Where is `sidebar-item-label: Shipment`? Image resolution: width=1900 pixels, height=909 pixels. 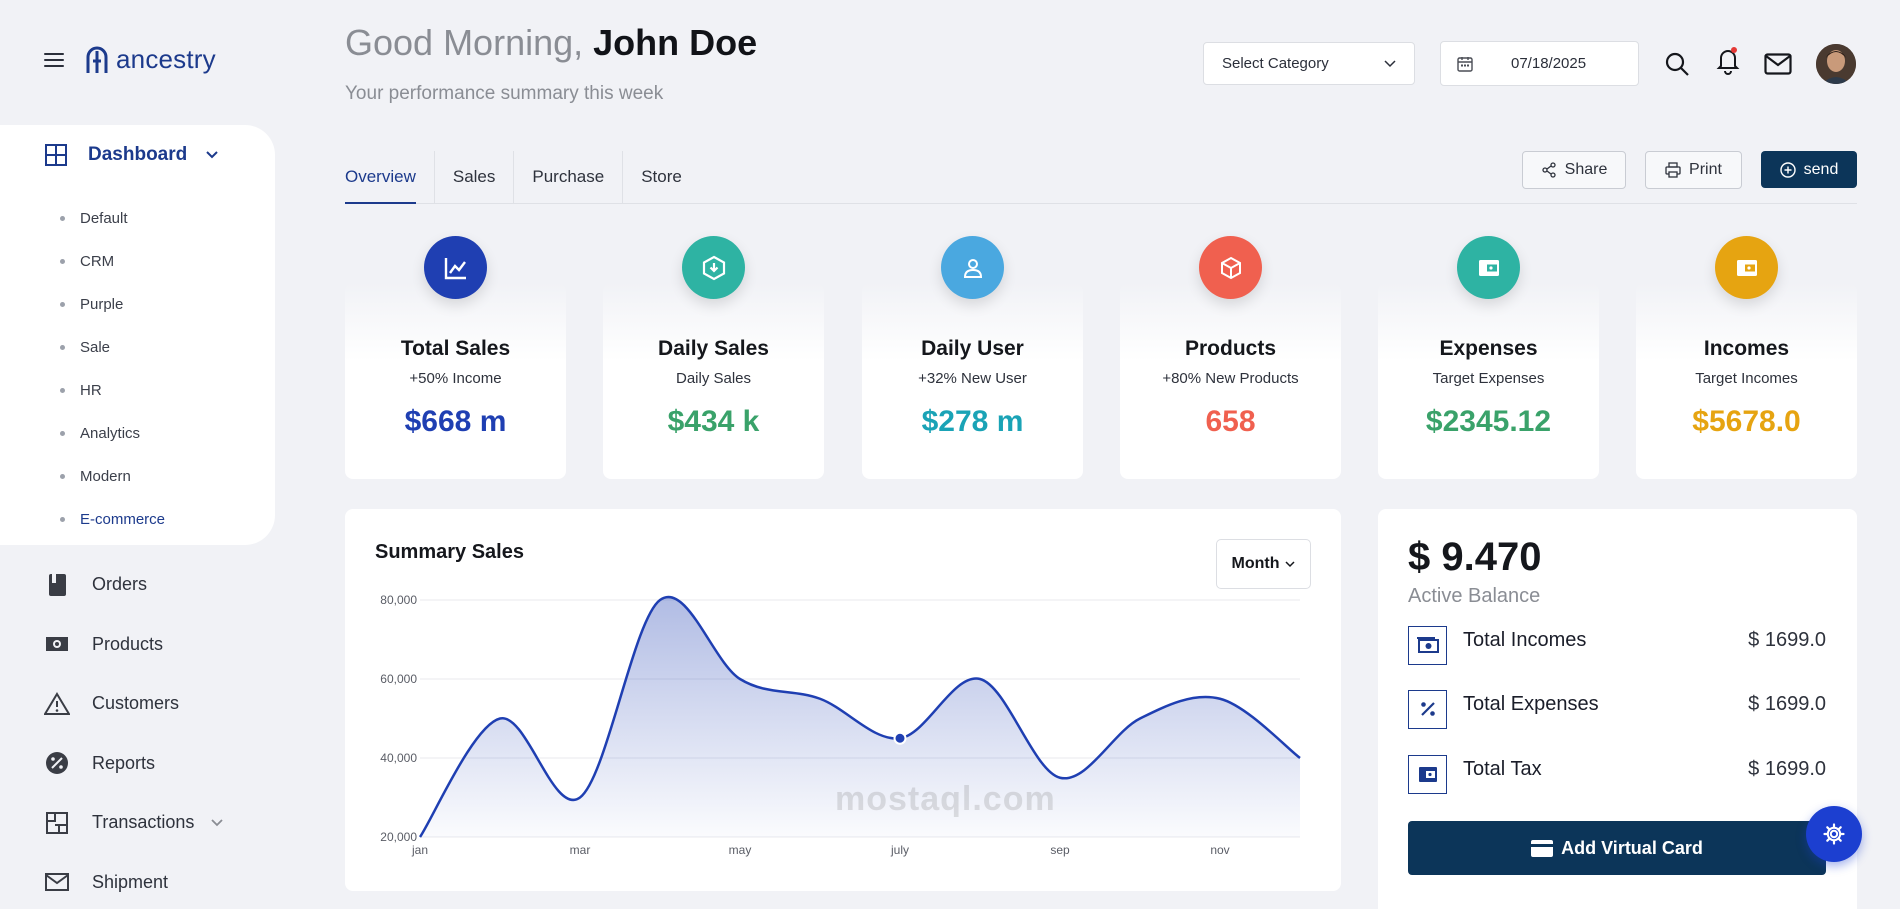 sidebar-item-label: Shipment is located at coordinates (130, 881).